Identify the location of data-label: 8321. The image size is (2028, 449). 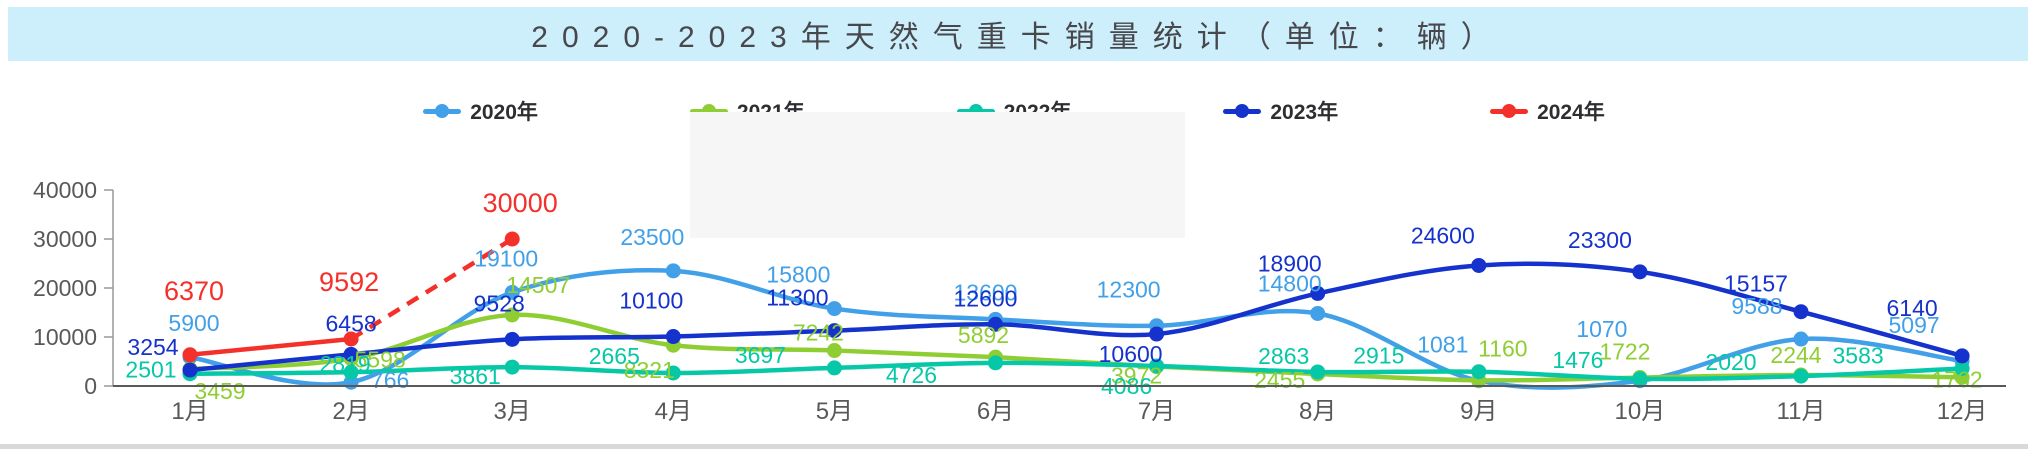
(649, 370).